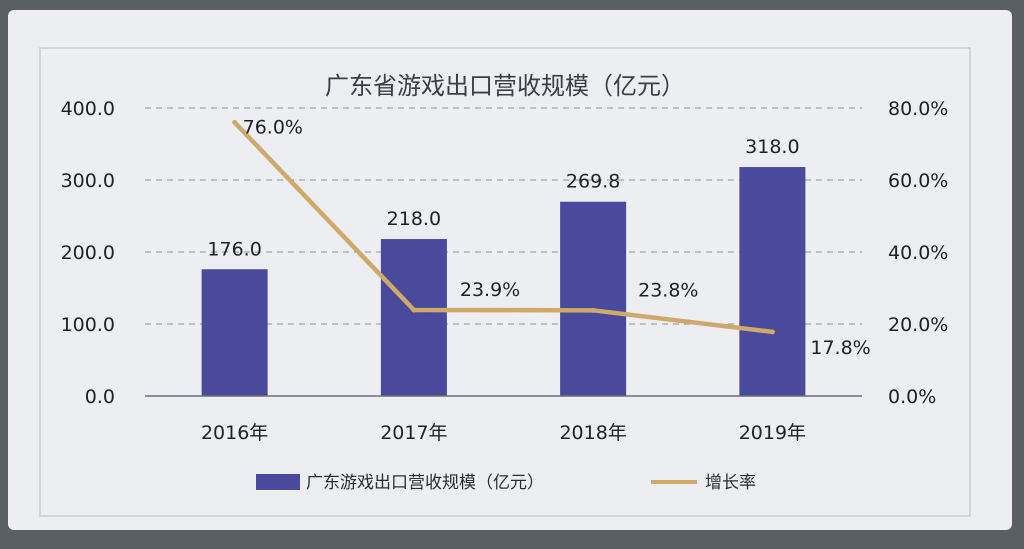 The width and height of the screenshot is (1024, 549). I want to click on right-tick-label: 40.0%, so click(918, 253).